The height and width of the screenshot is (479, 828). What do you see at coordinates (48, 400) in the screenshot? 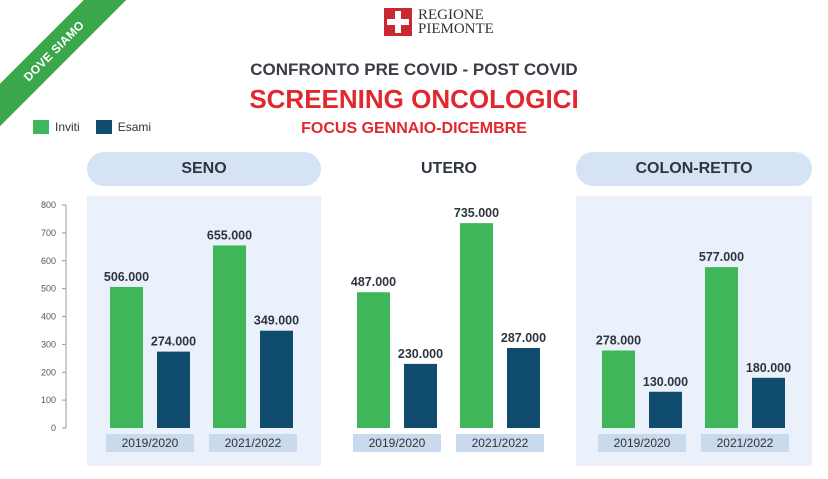
I see `y-tick-label: 100` at bounding box center [48, 400].